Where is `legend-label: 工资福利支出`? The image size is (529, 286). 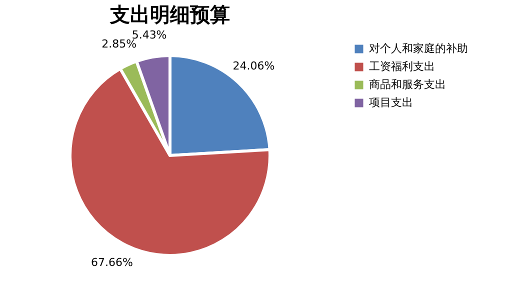
legend-label: 工资福利支出 is located at coordinates (402, 66).